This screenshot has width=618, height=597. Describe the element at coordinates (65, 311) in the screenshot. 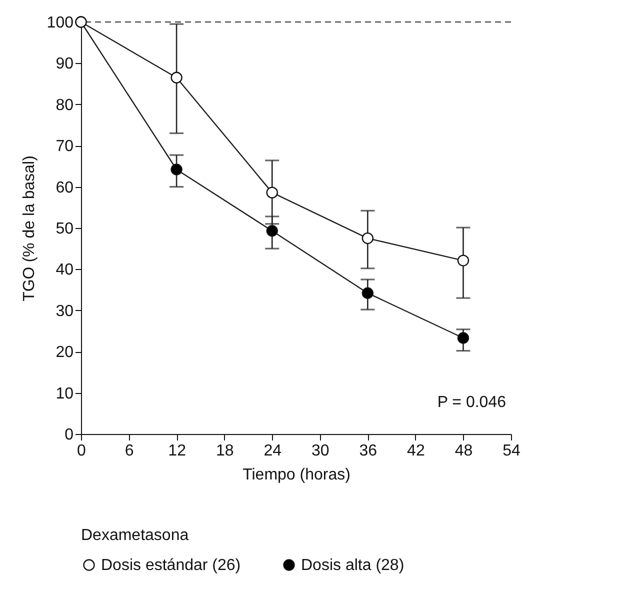

I see `y-tick-label: 30` at that location.